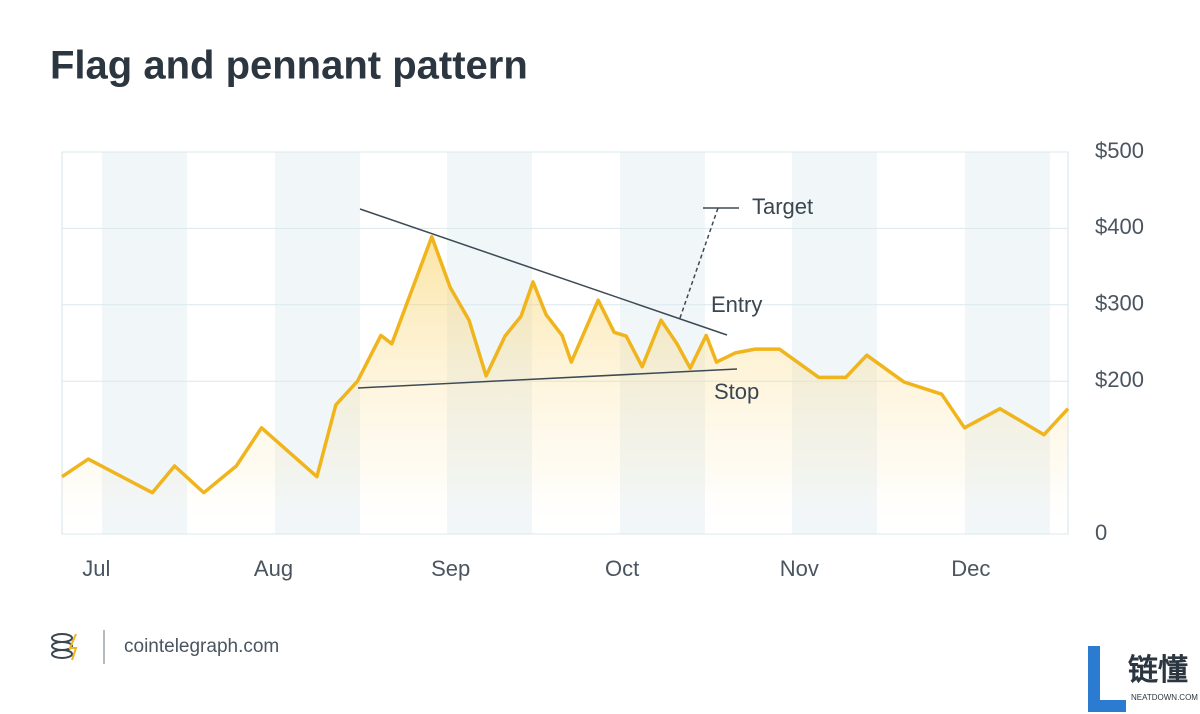 The width and height of the screenshot is (1200, 714). What do you see at coordinates (96, 568) in the screenshot?
I see `x-tick-label: Jul` at bounding box center [96, 568].